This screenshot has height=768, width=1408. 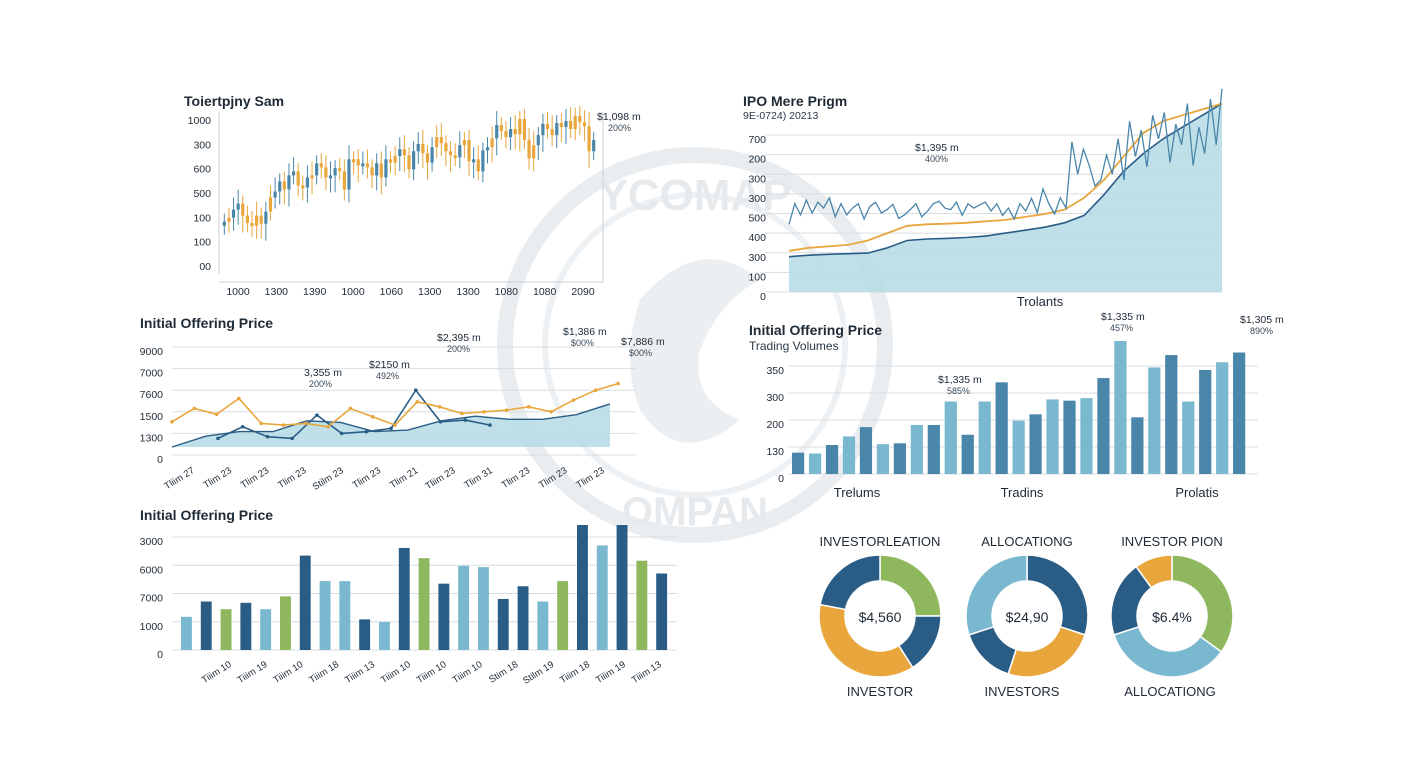 What do you see at coordinates (781, 479) in the screenshot?
I see `volume-y-tick: 0` at bounding box center [781, 479].